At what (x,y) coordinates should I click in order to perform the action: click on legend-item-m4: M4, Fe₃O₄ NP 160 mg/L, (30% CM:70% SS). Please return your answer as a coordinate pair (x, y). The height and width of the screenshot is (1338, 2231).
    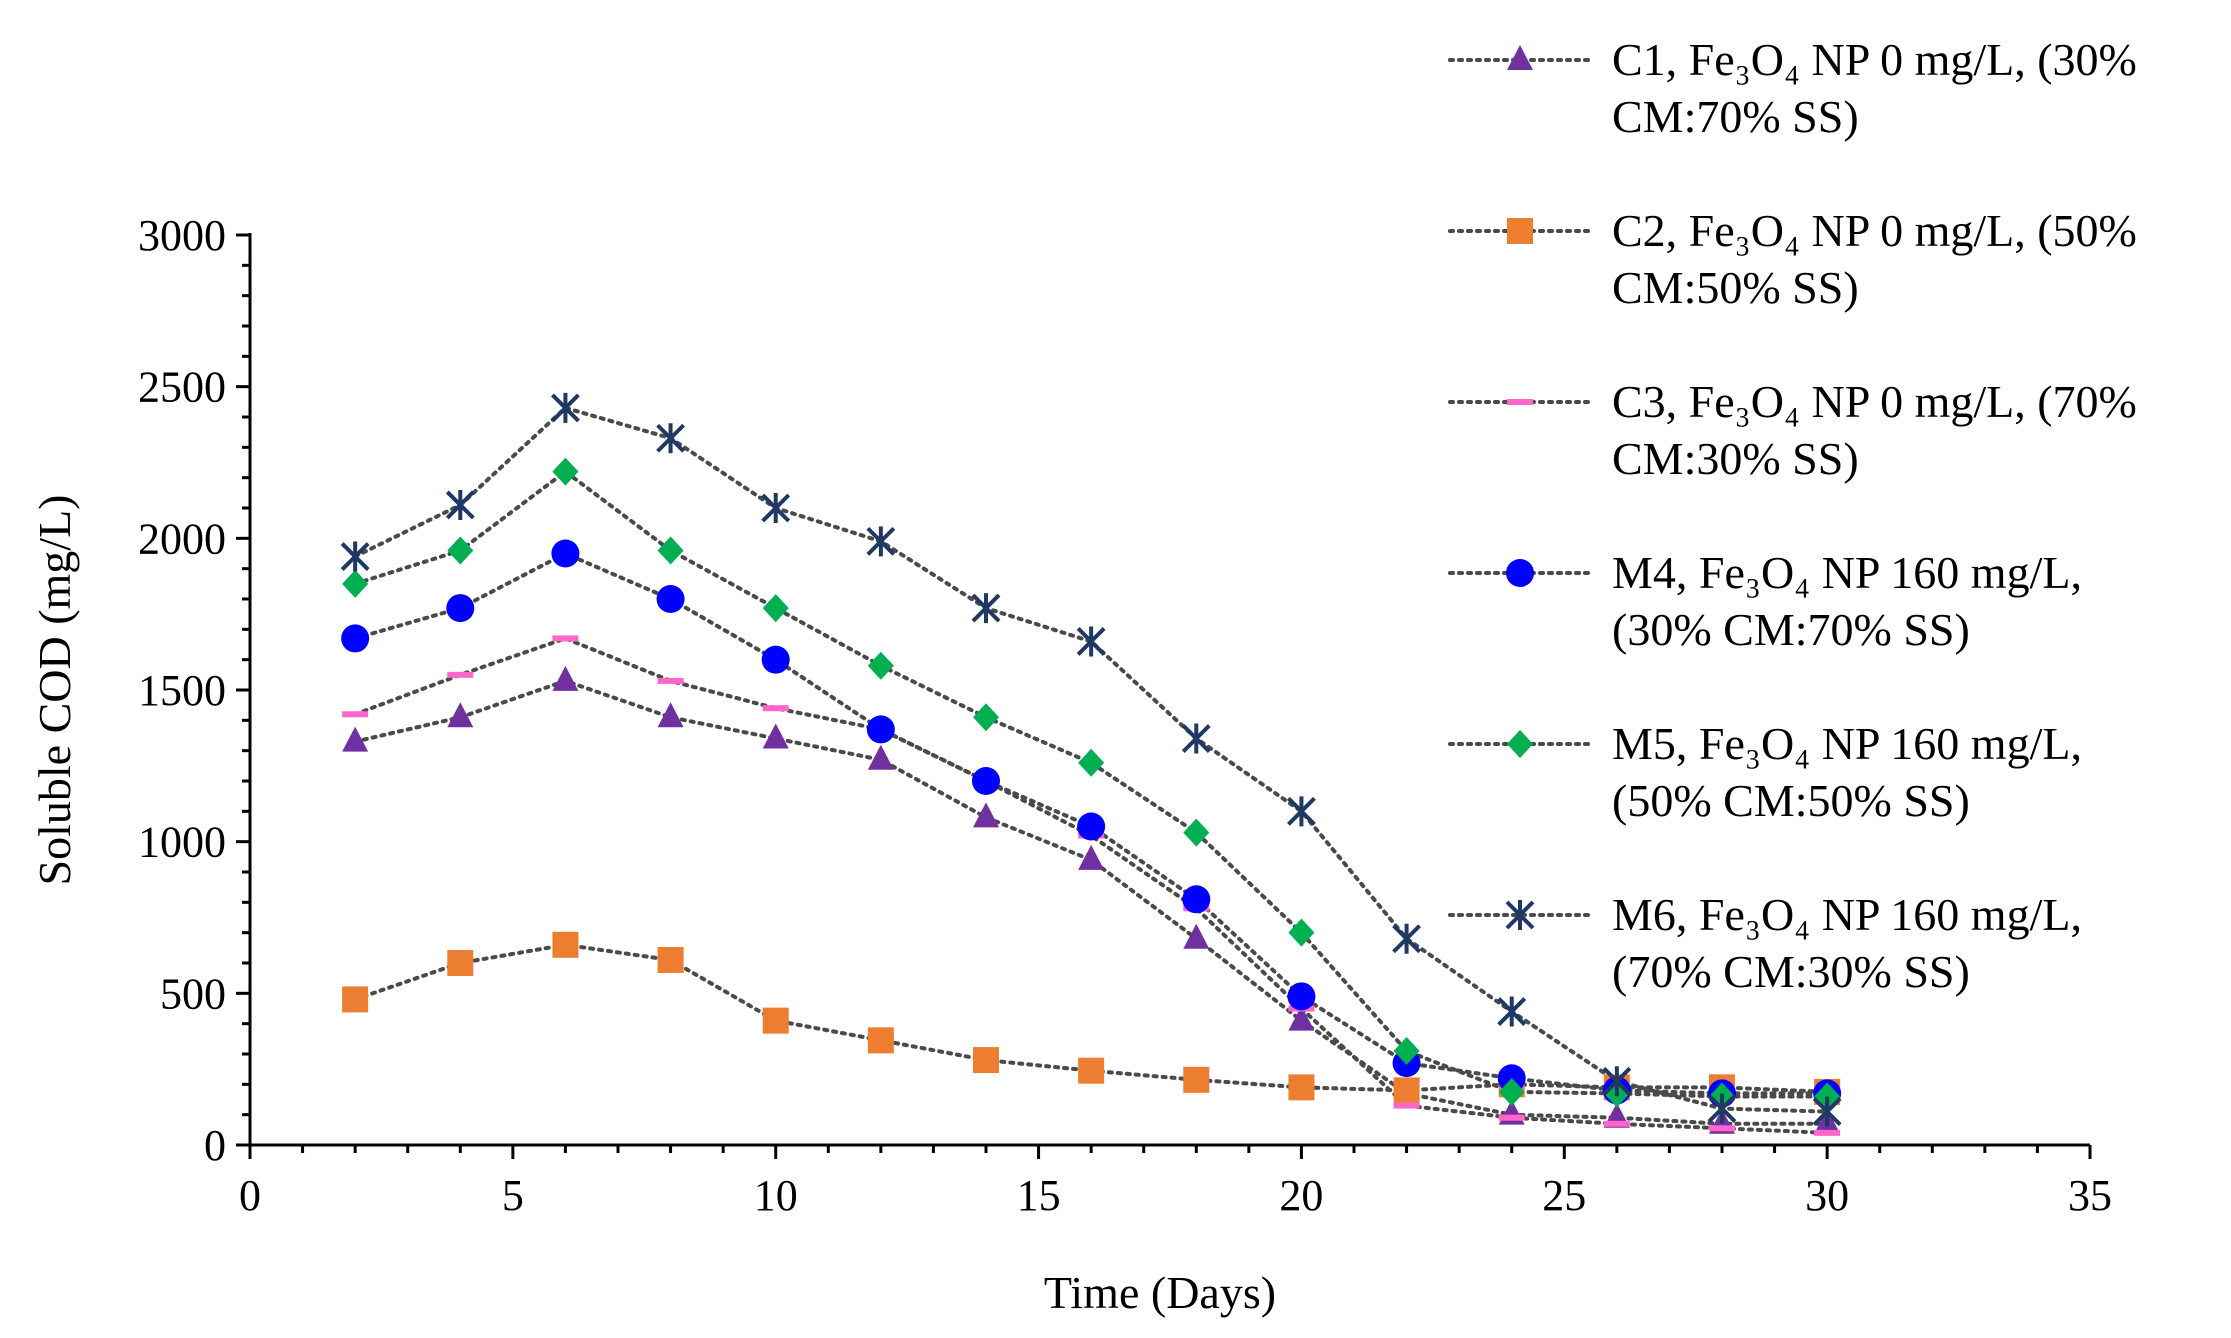
    Looking at the image, I should click on (1765, 601).